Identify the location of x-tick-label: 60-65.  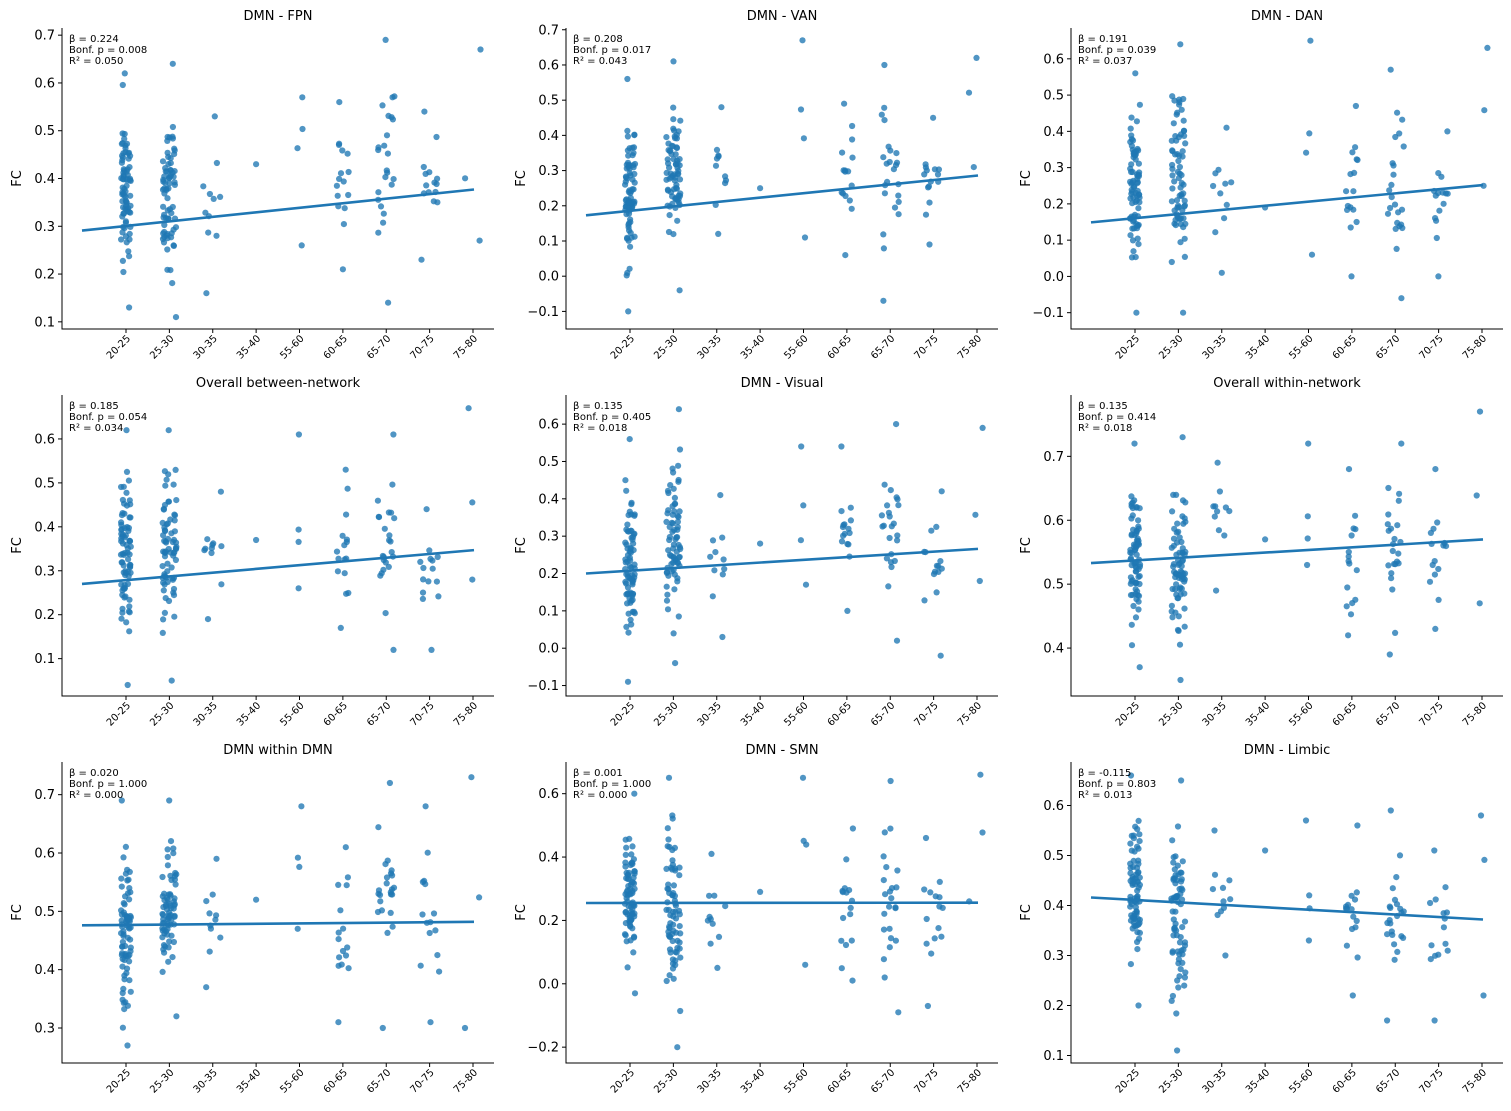
(1345, 1081).